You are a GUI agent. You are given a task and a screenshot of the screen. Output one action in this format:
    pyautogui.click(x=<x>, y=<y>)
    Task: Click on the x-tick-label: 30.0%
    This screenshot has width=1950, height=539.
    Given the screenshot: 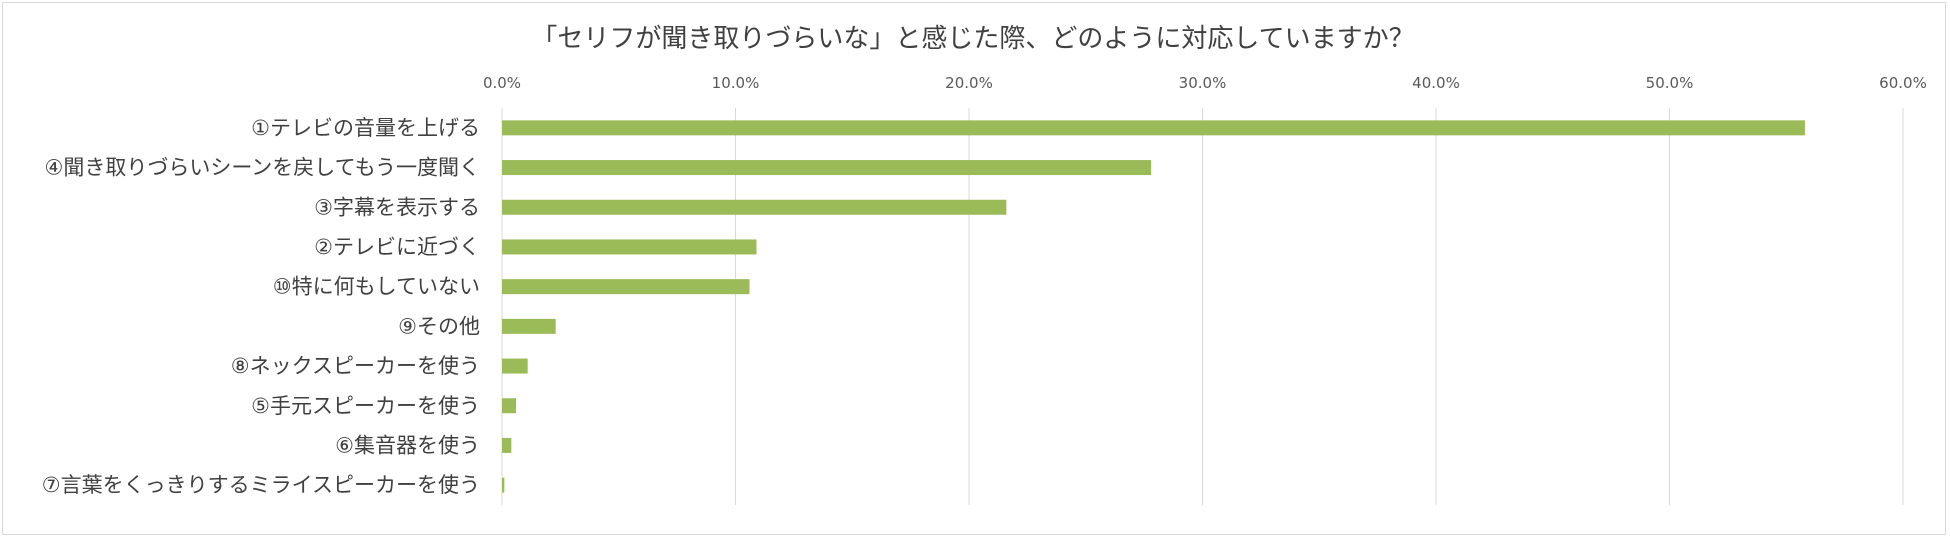 What is the action you would take?
    pyautogui.click(x=1203, y=83)
    